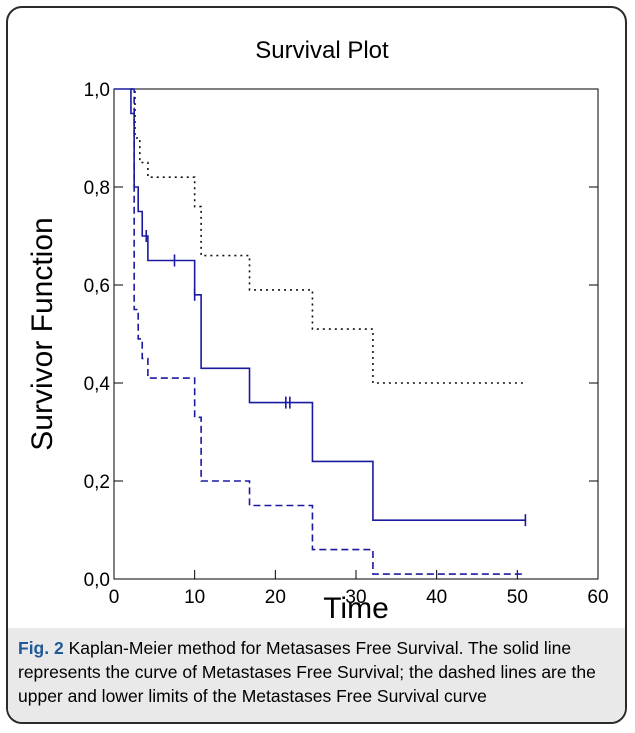 This screenshot has width=635, height=733. Describe the element at coordinates (114, 597) in the screenshot. I see `x-tick-label: 0` at that location.